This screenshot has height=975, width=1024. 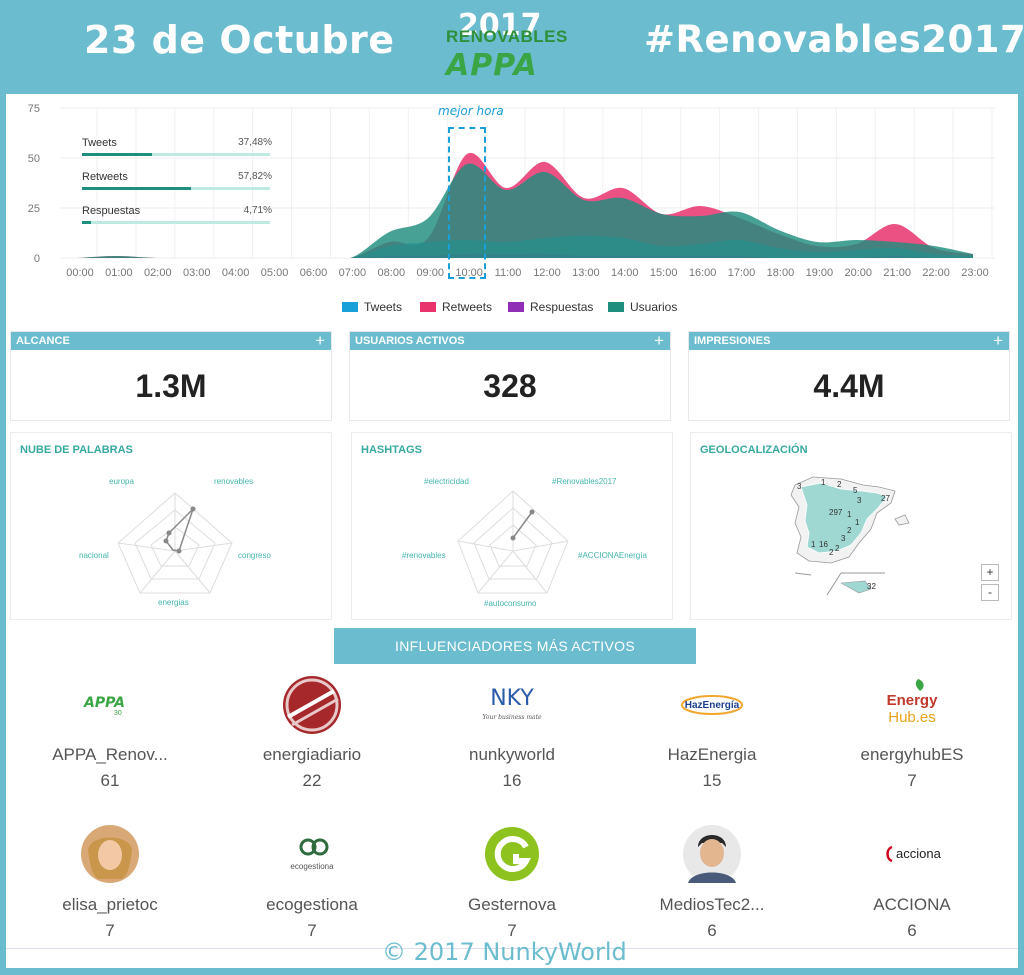 What do you see at coordinates (525, 210) in the screenshot?
I see `series-area-usuarios` at bounding box center [525, 210].